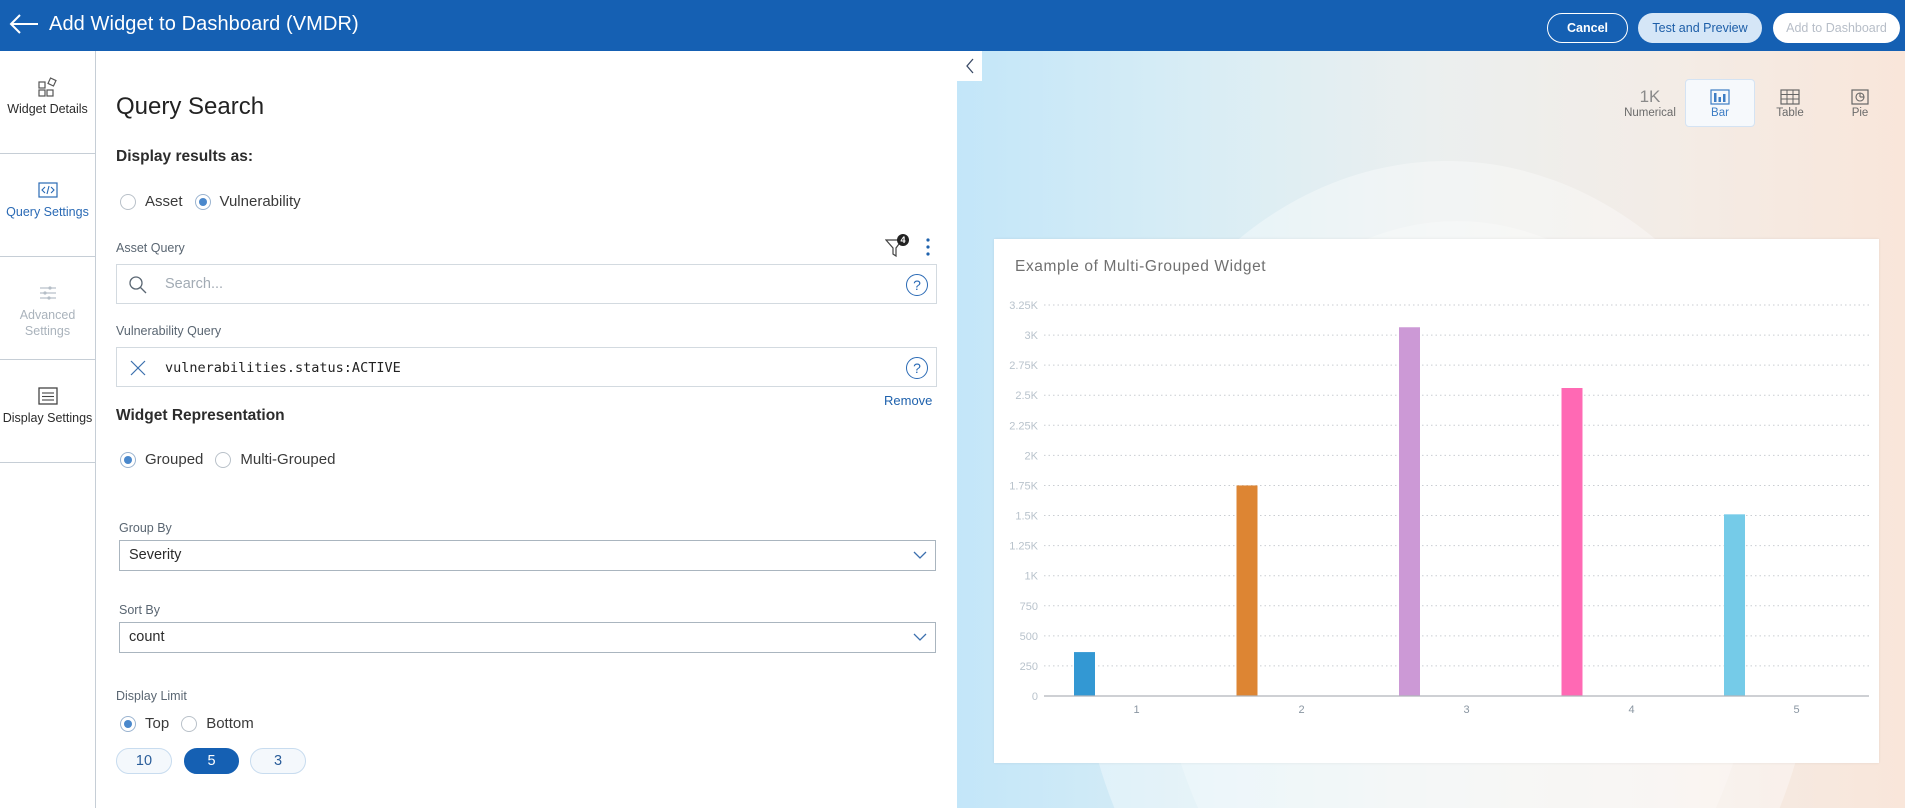 The image size is (1905, 808). Describe the element at coordinates (1631, 710) in the screenshot. I see `x-tick-label: 4` at that location.